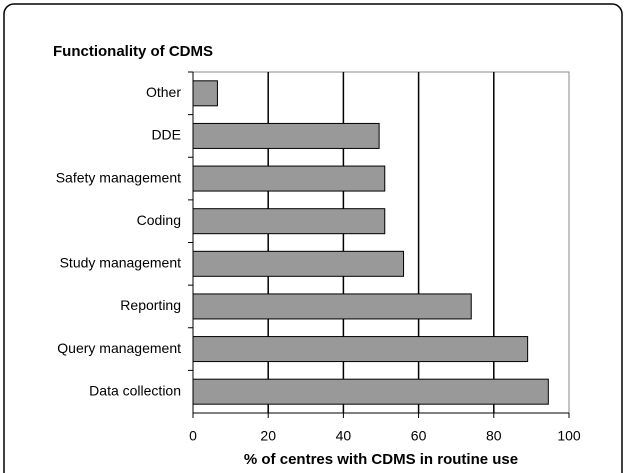  Describe the element at coordinates (159, 220) in the screenshot. I see `y-tick-label: Coding` at that location.